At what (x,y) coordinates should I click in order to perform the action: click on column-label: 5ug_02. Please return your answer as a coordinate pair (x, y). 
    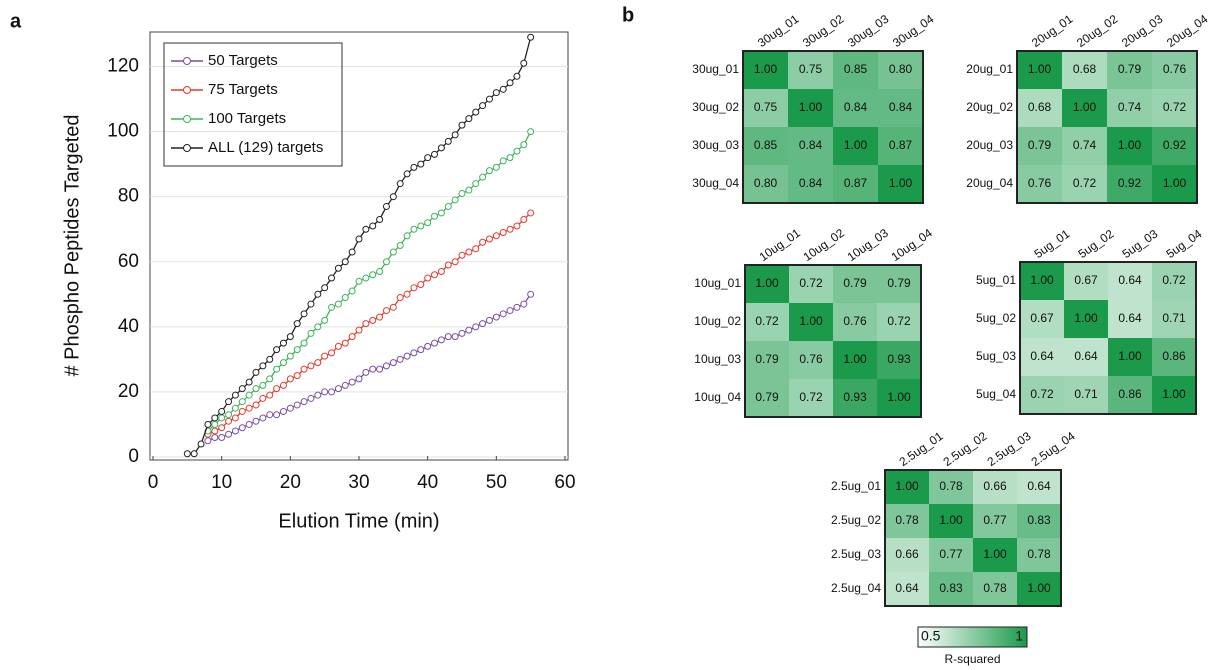
    Looking at the image, I should click on (1096, 243).